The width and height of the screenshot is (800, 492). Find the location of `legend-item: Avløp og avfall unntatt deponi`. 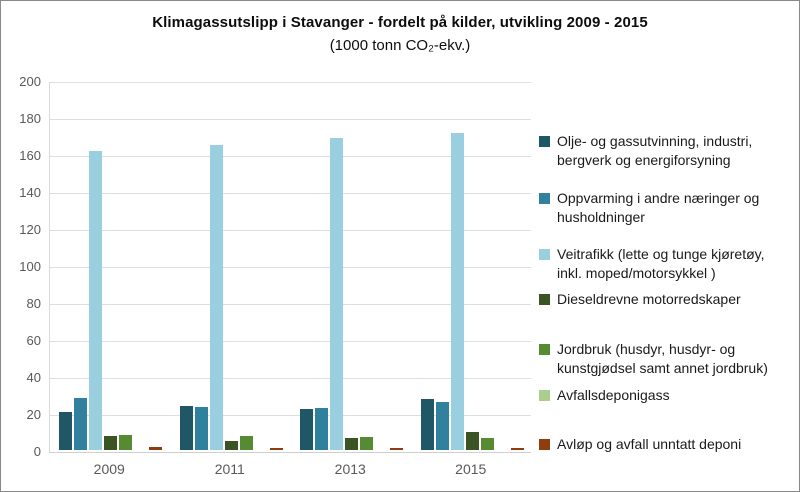

legend-item: Avløp og avfall unntatt deponi is located at coordinates (667, 444).